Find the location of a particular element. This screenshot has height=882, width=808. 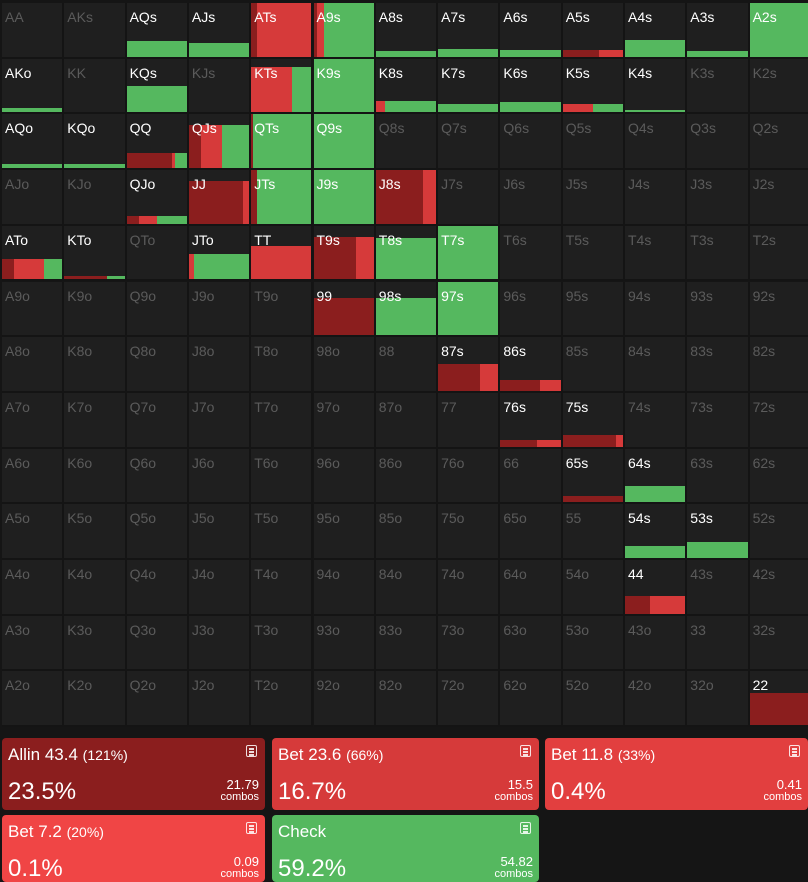

hand-cell: K6o is located at coordinates (95, 476).